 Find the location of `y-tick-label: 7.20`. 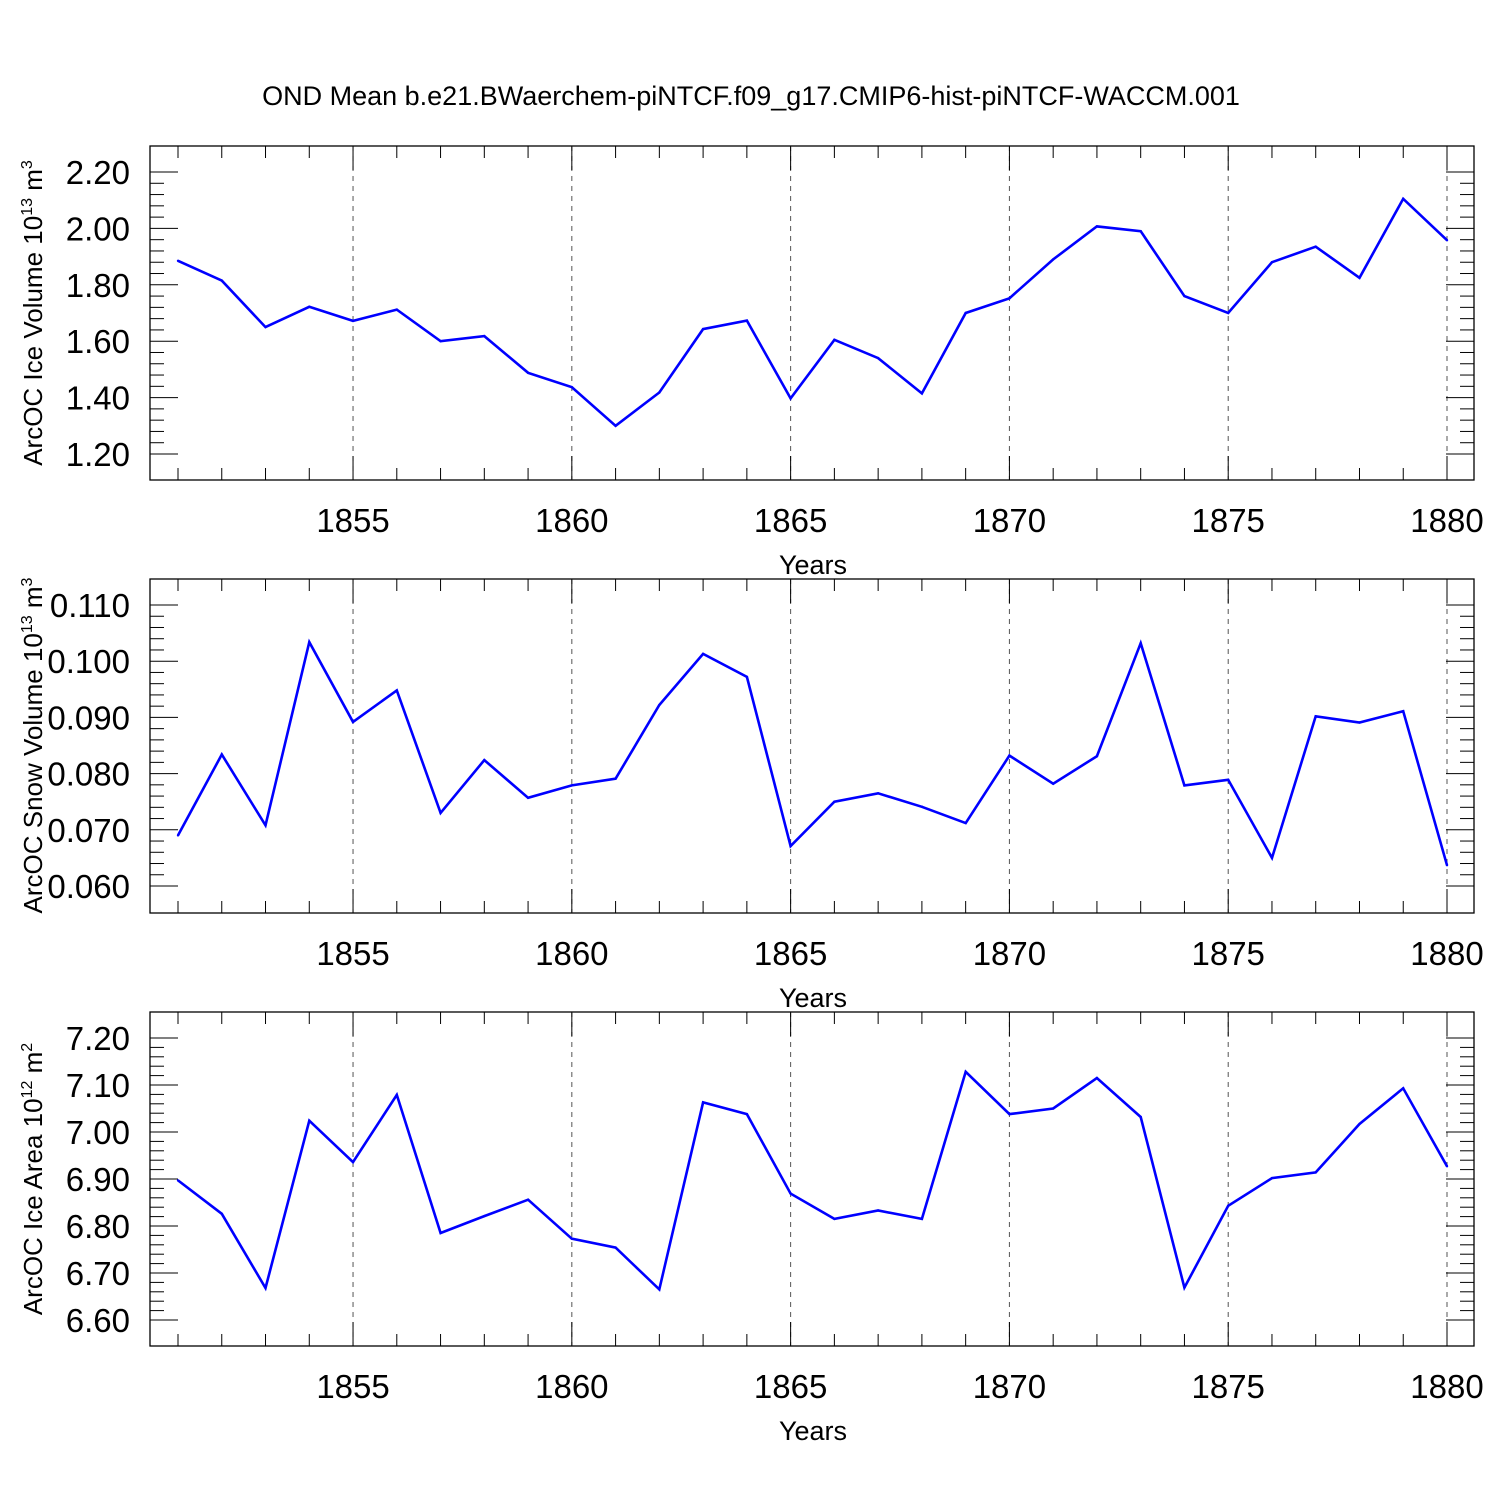

y-tick-label: 7.20 is located at coordinates (98, 1038).